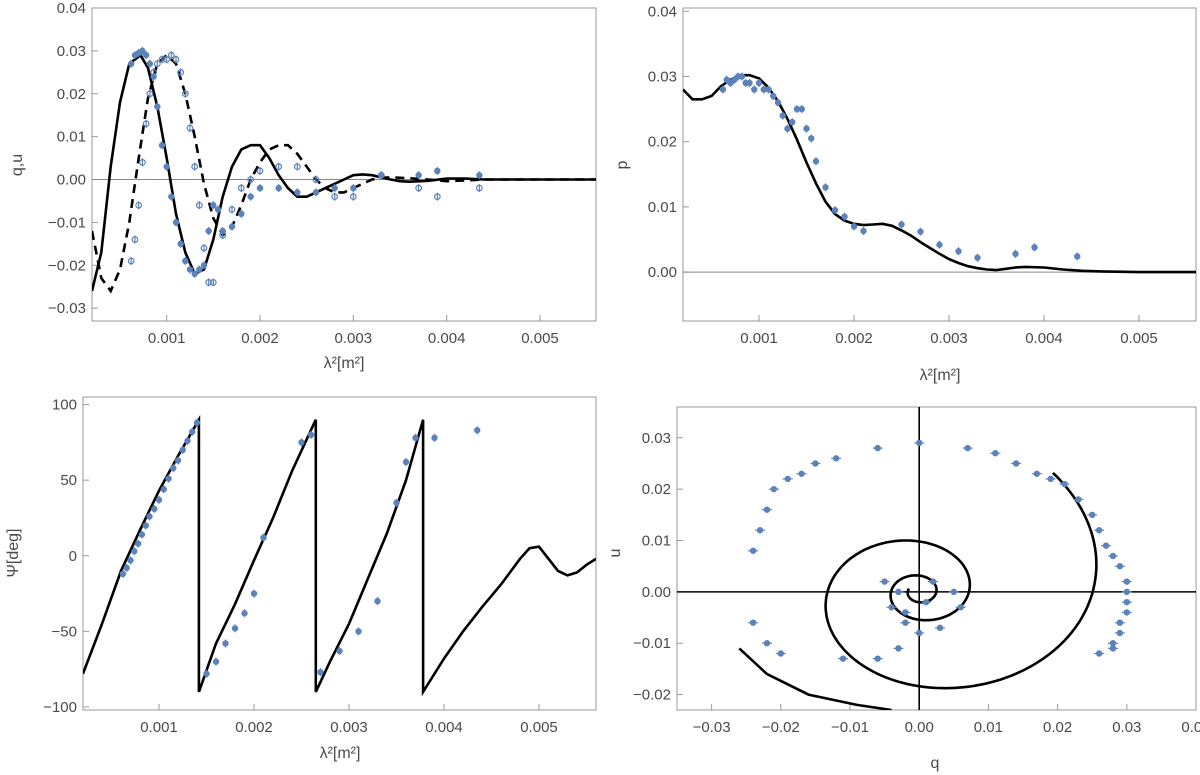 This screenshot has height=775, width=1200. I want to click on y-tick-label: 0.00, so click(71, 180).